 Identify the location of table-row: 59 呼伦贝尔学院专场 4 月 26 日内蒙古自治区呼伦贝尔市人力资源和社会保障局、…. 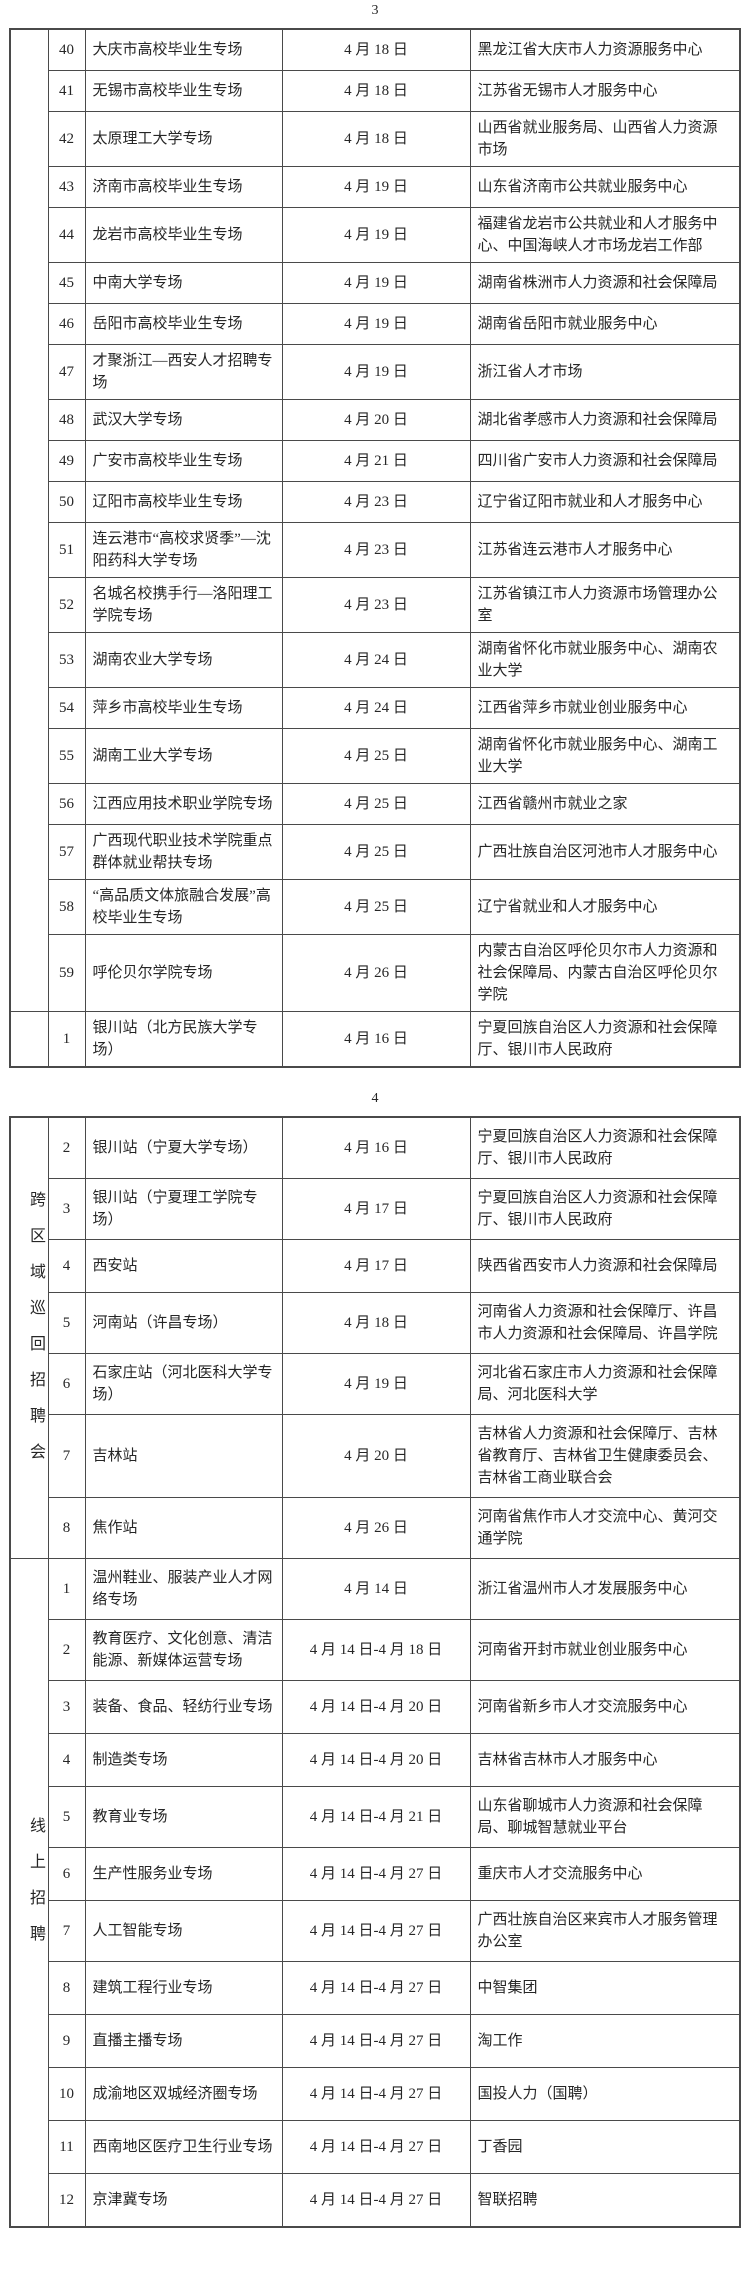
(375, 973).